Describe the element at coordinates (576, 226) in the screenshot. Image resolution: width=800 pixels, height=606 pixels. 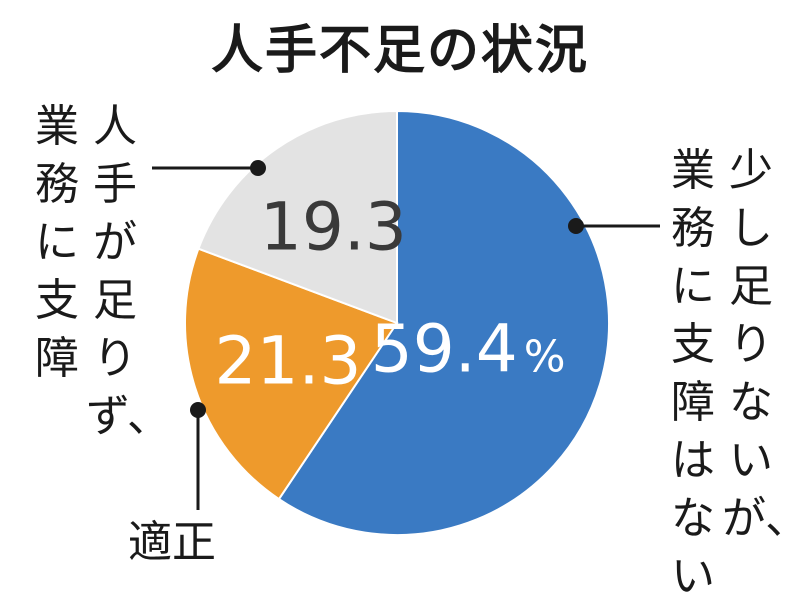
I see `leader-right-dot` at that location.